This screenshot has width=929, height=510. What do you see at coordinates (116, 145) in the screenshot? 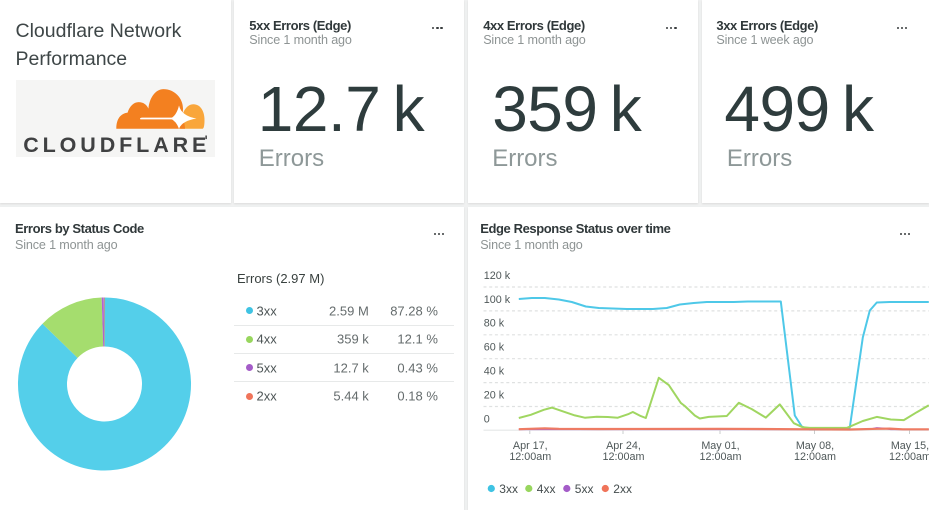
I see `svg-text: CLOUDFLARE` at bounding box center [116, 145].